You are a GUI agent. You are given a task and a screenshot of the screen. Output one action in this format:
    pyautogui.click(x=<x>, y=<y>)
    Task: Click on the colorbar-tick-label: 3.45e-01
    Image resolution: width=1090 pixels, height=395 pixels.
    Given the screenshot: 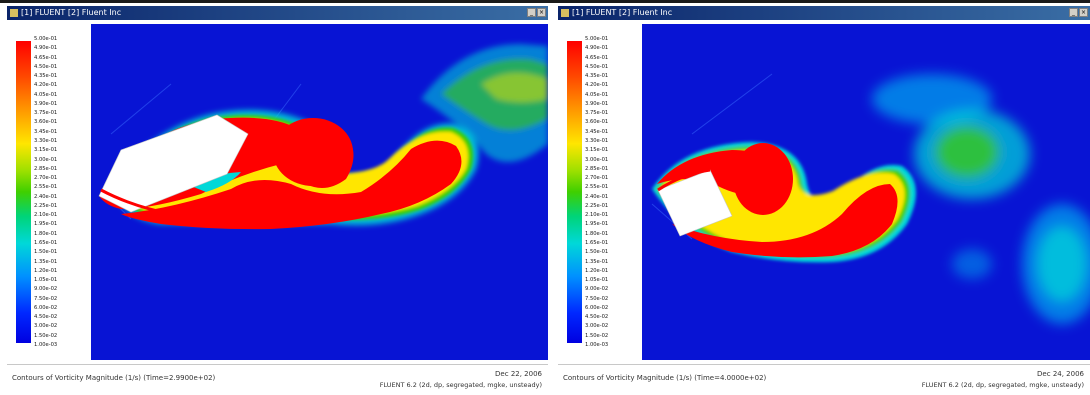 What is the action you would take?
    pyautogui.click(x=597, y=131)
    